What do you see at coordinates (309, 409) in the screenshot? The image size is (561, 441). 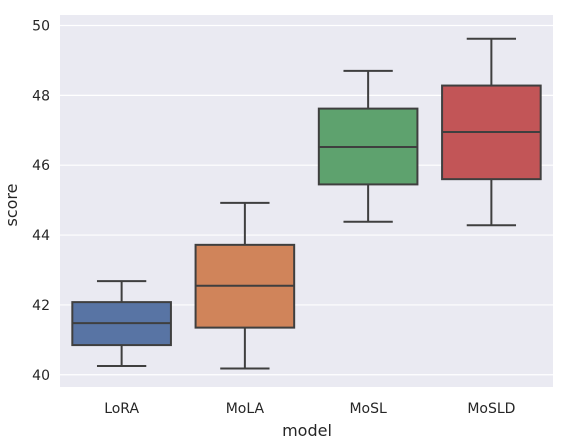 I see `x-tick-labels: LoRA MoLA MoSL MoSLD` at bounding box center [309, 409].